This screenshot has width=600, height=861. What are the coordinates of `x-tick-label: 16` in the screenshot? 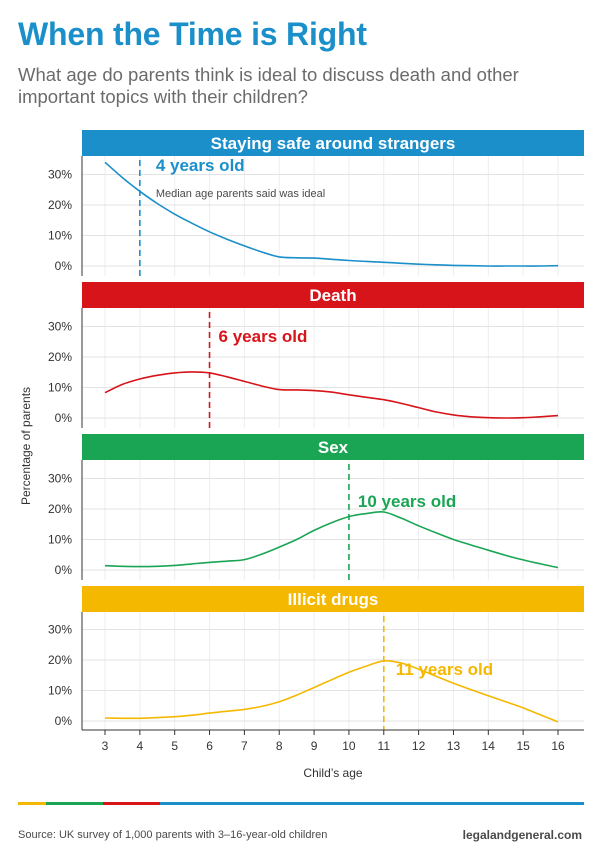 It's located at (558, 746).